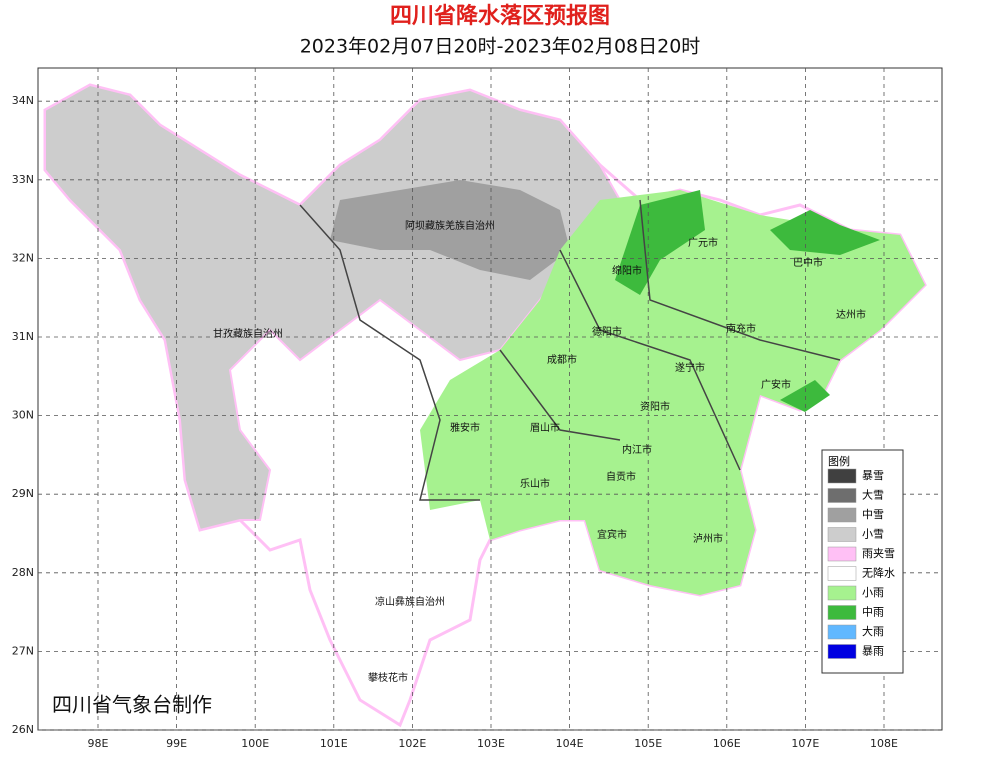 Image resolution: width=1000 pixels, height=782 pixels. I want to click on place-label: 雅安市, so click(465, 427).